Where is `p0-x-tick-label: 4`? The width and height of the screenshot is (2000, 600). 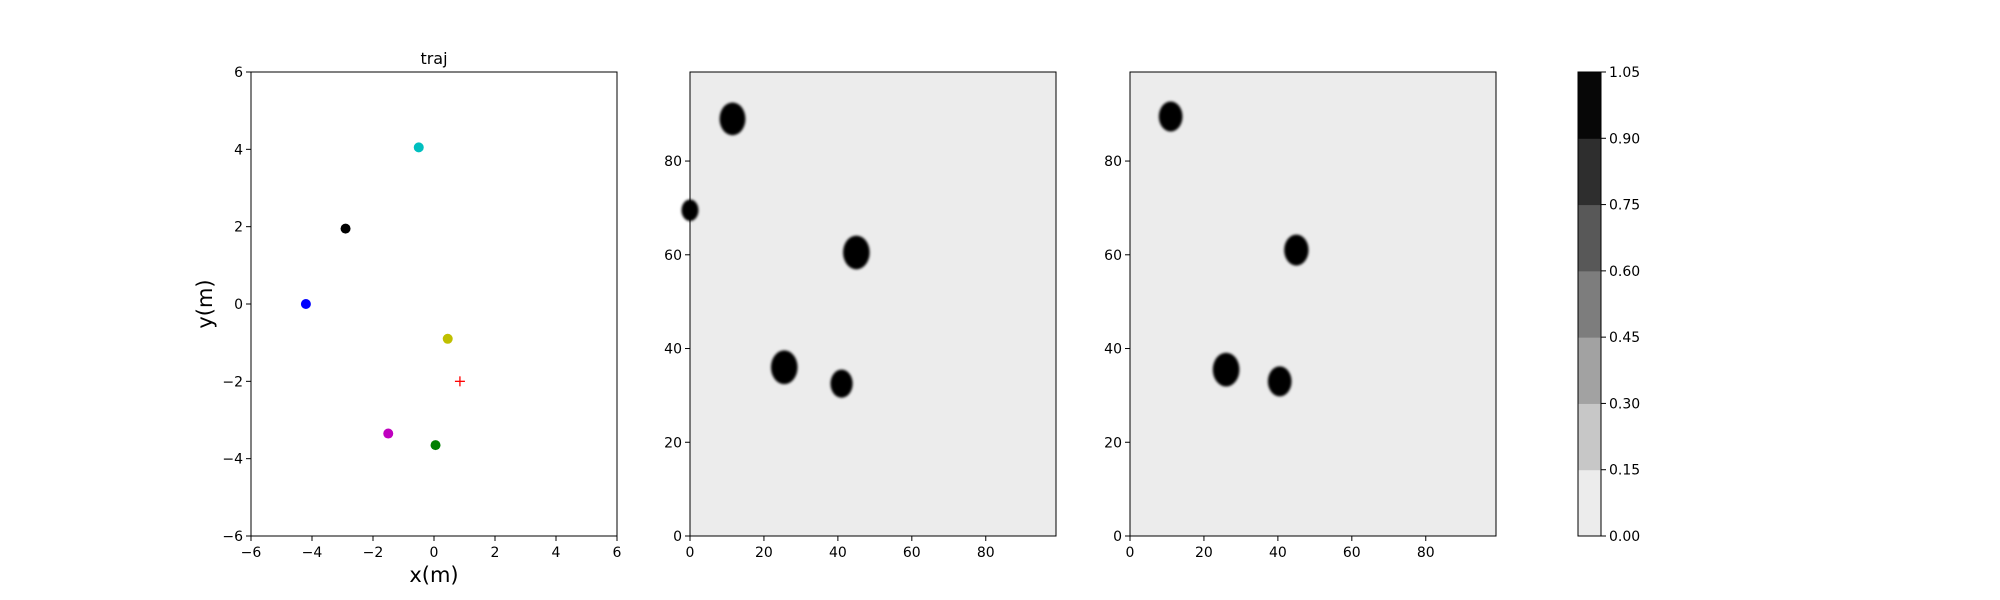
p0-x-tick-label: 4 is located at coordinates (556, 553).